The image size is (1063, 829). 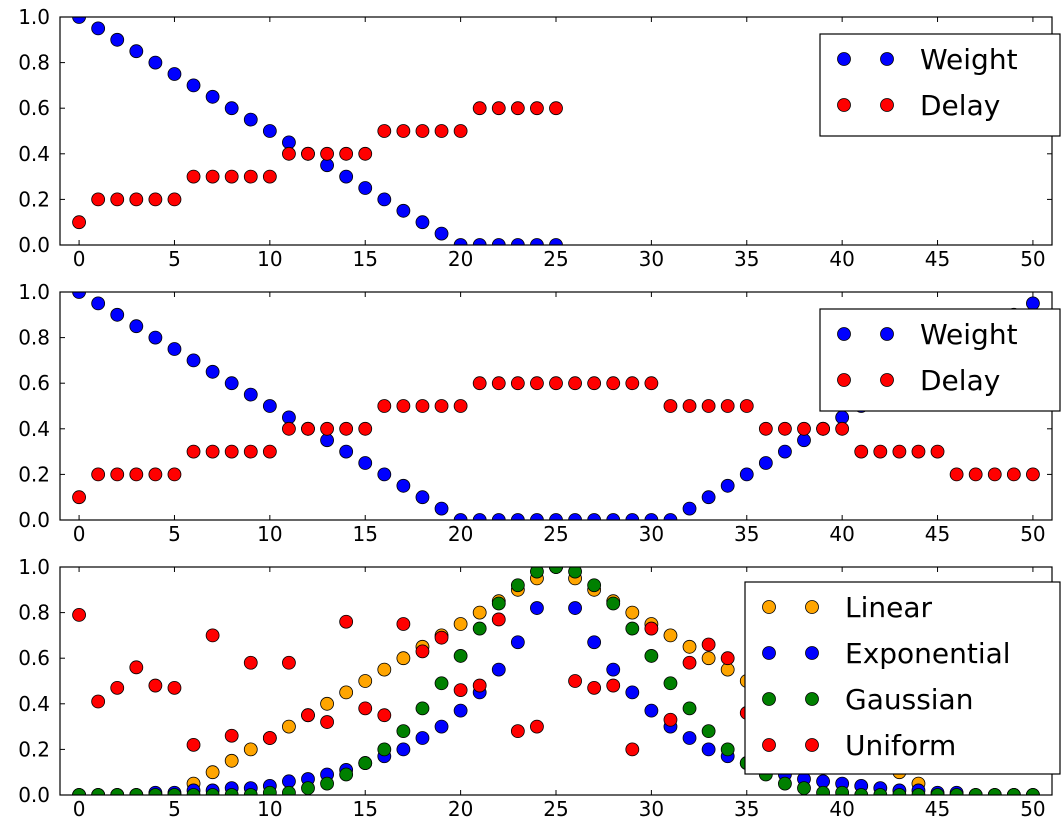 I want to click on legend-marker-weight, so click(x=887, y=334).